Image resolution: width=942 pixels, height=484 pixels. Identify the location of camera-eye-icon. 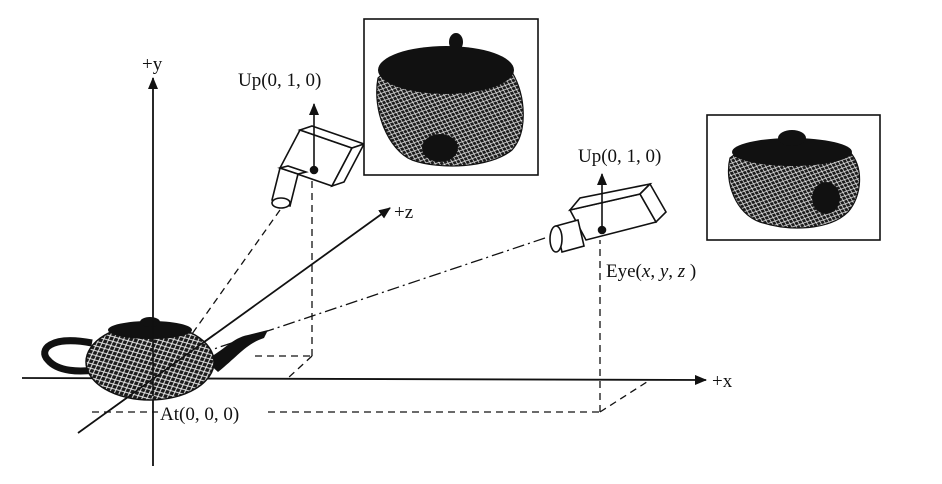
(608, 217).